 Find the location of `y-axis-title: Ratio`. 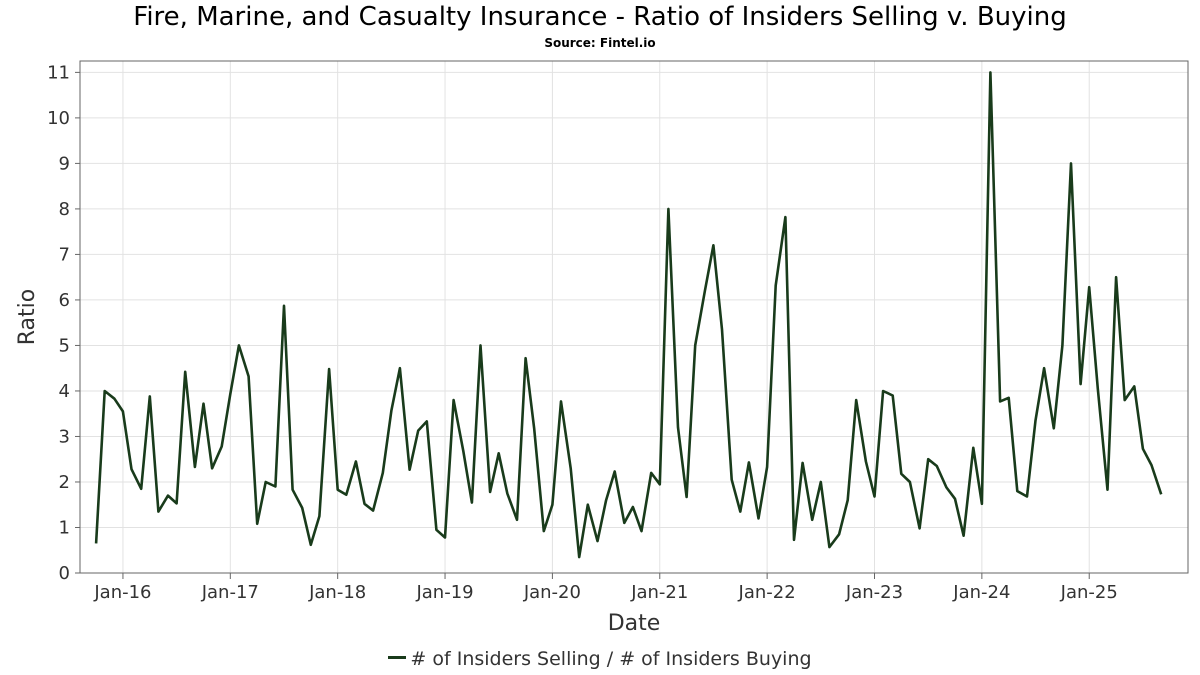

y-axis-title: Ratio is located at coordinates (27, 317).